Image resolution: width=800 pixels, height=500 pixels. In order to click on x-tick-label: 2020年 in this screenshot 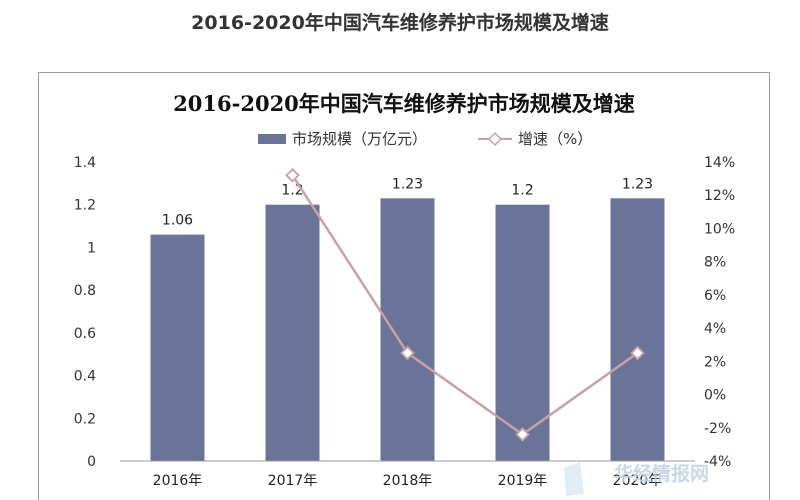, I will do `click(638, 481)`.